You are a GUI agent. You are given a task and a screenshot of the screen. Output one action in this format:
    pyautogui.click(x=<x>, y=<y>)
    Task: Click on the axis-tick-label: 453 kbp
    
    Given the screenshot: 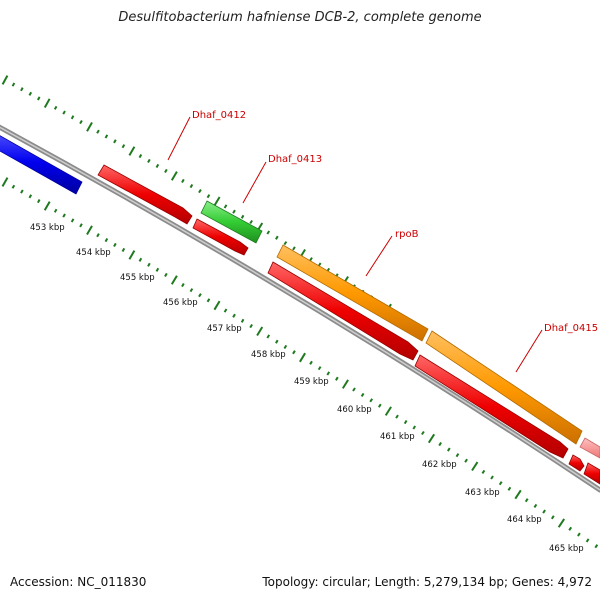 What is the action you would take?
    pyautogui.click(x=47, y=228)
    